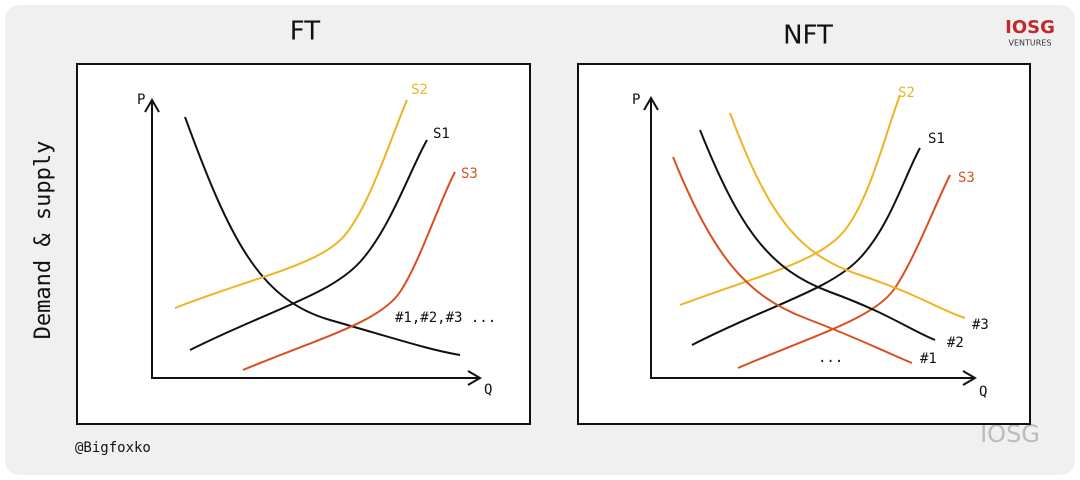 This screenshot has height=480, width=1080. Describe the element at coordinates (808, 36) in the screenshot. I see `panel-title: NFT` at that location.